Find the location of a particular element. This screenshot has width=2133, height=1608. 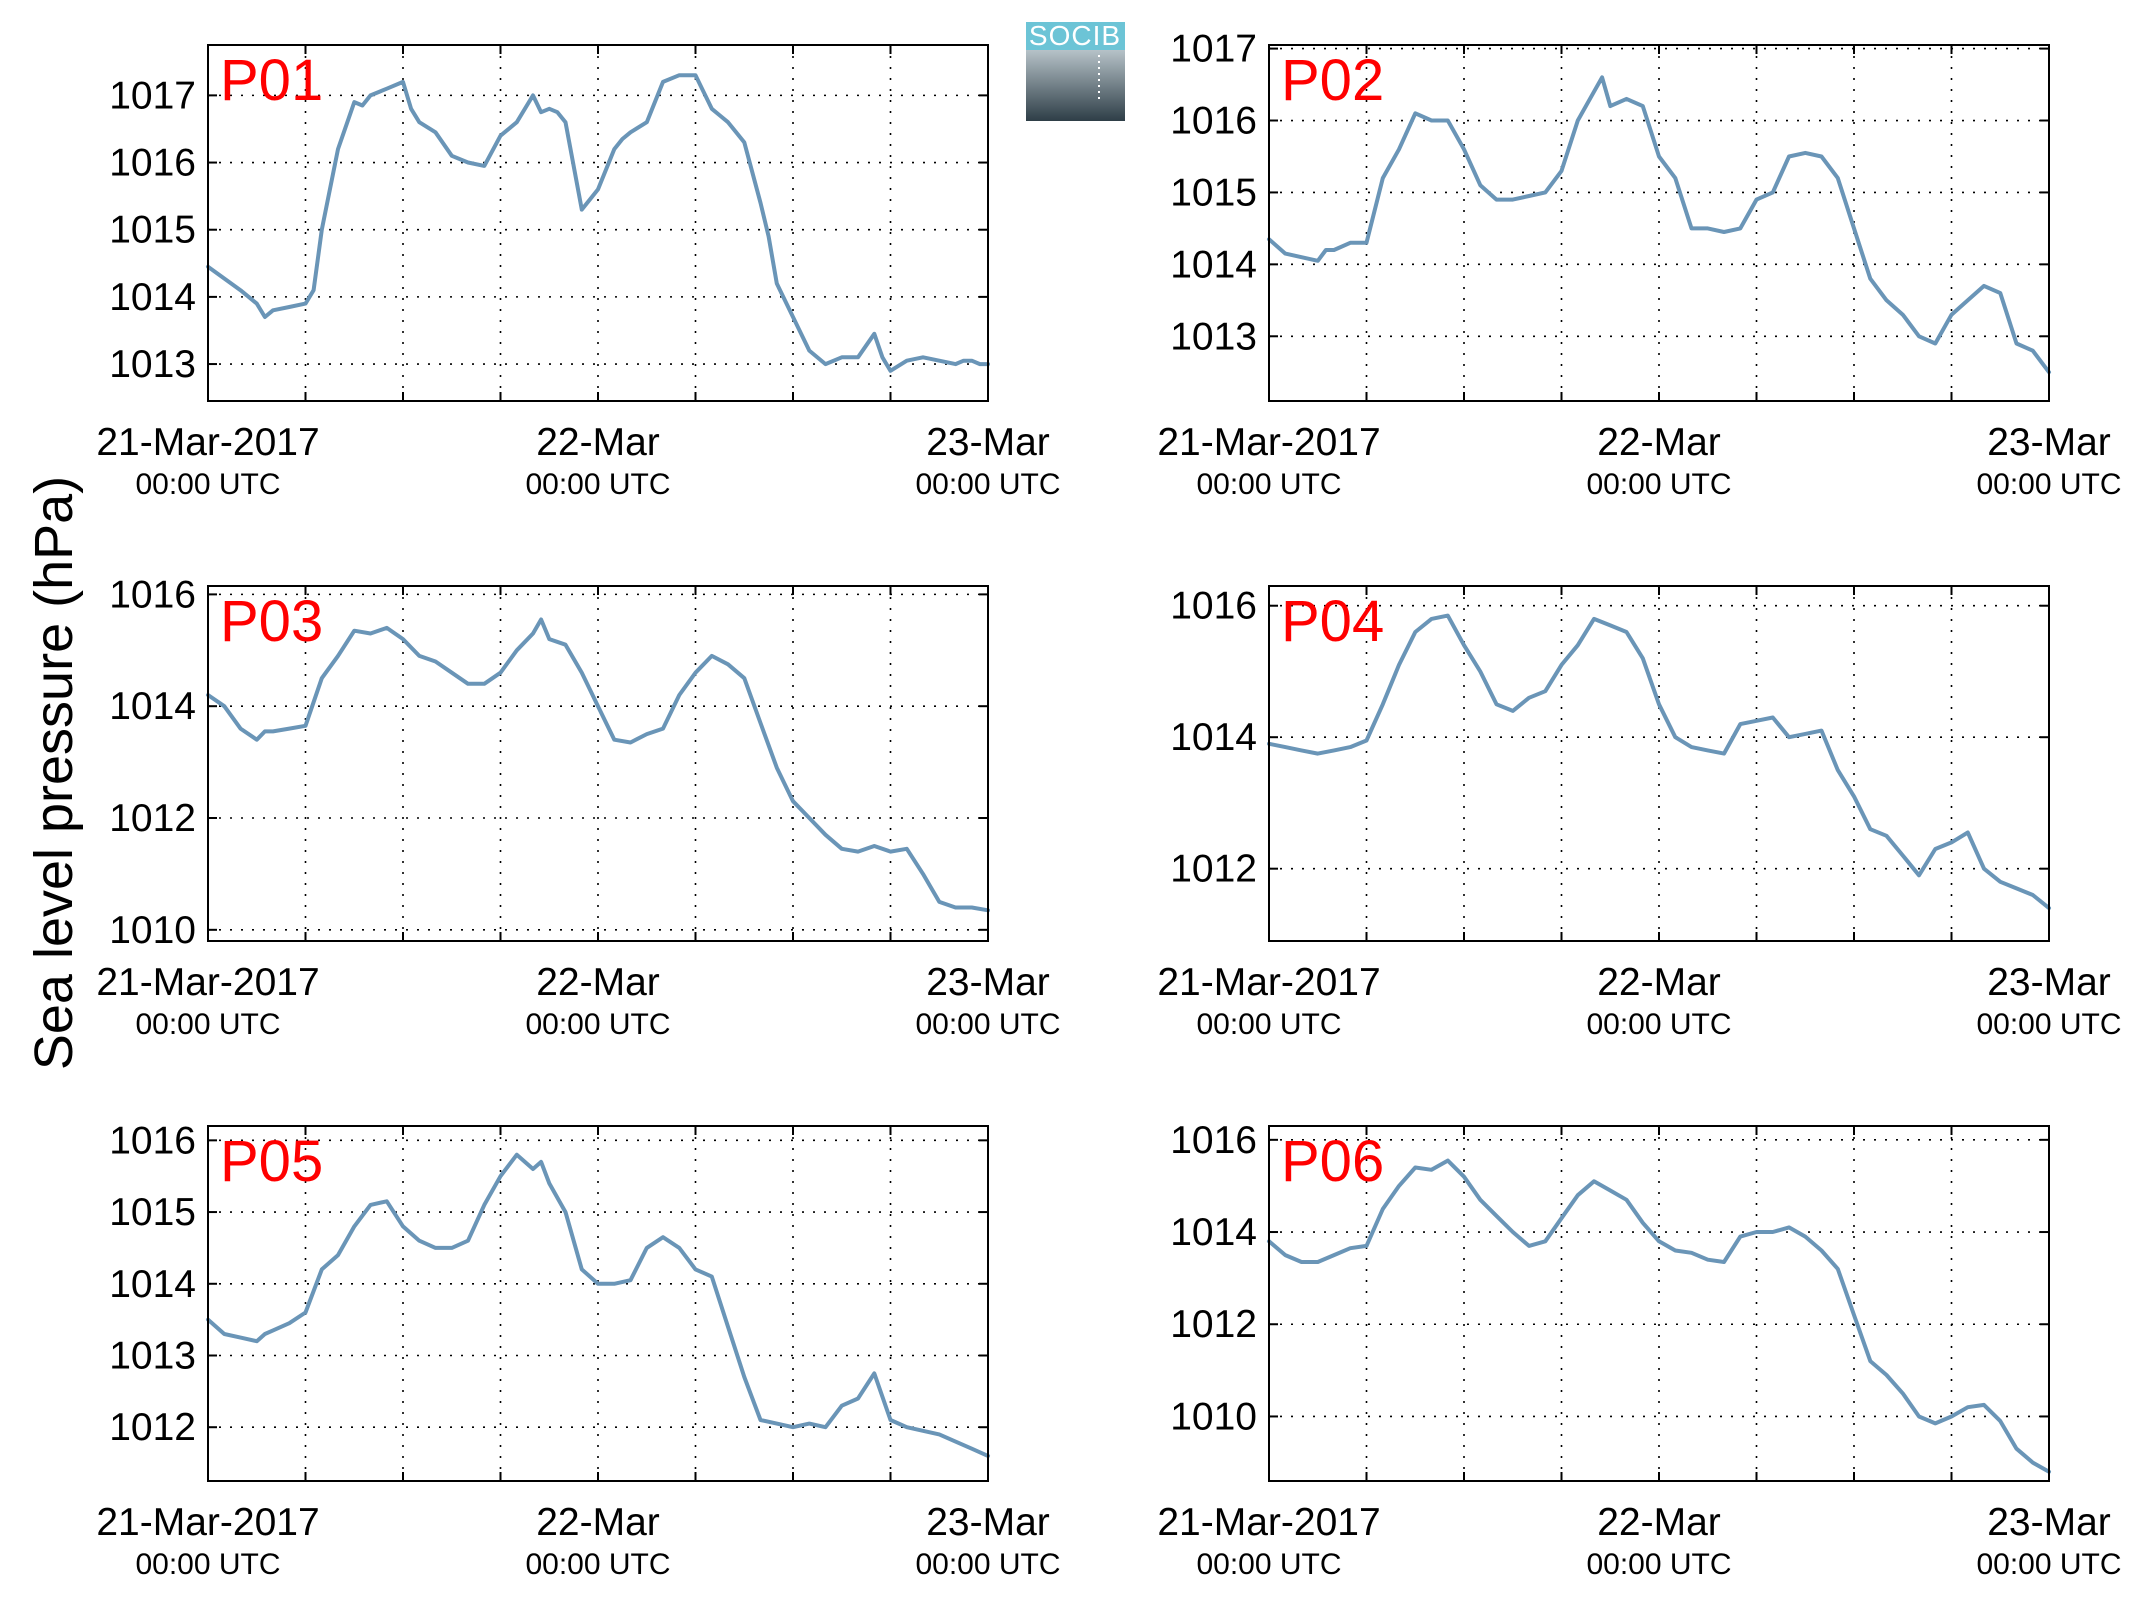

panel-title: P05 is located at coordinates (271, 1161).